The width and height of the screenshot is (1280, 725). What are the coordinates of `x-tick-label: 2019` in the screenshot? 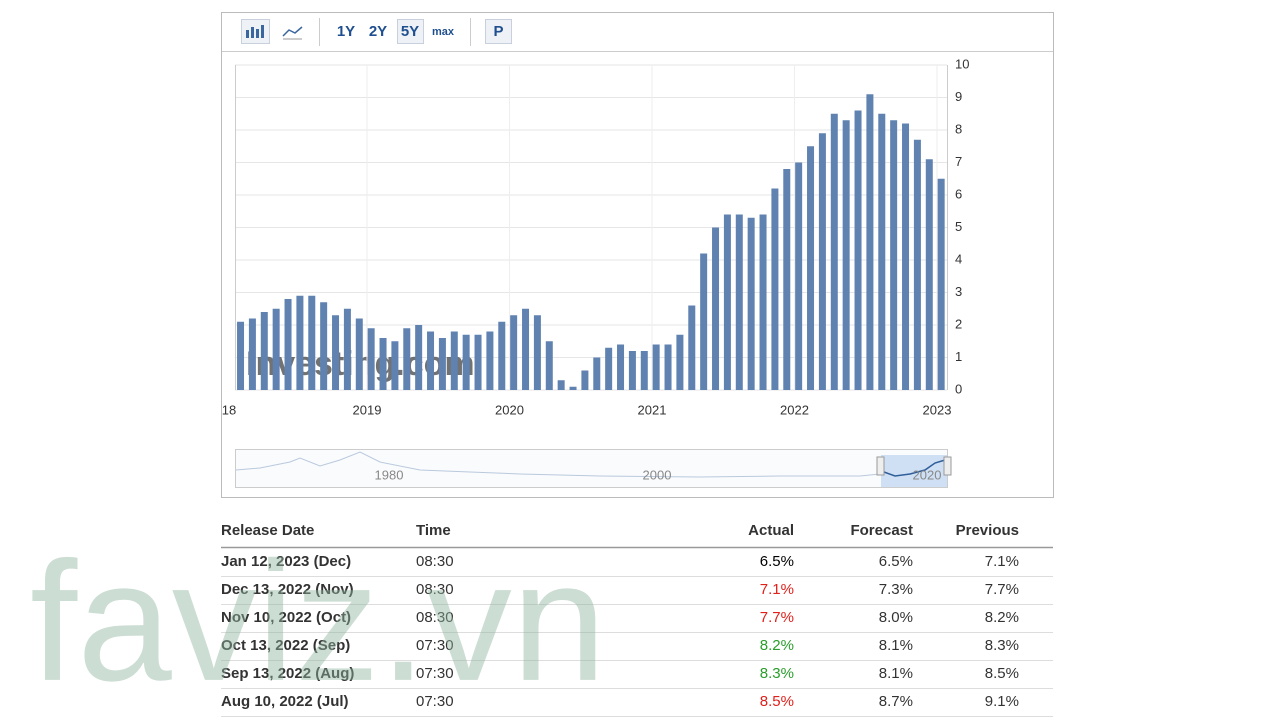 It's located at (367, 409).